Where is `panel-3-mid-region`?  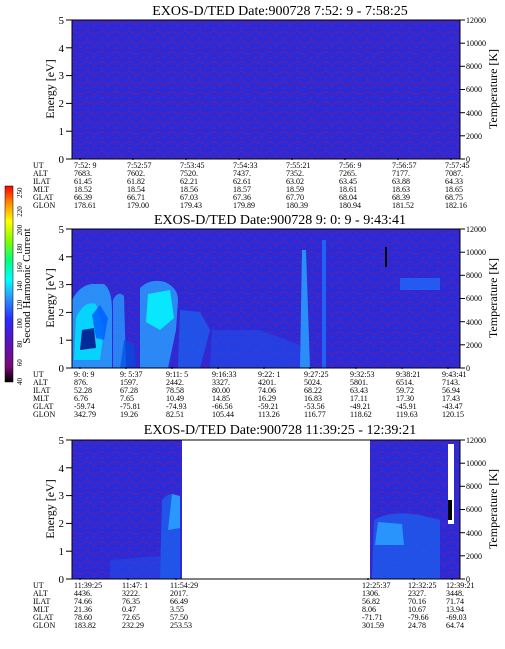 panel-3-mid-region is located at coordinates (136, 567).